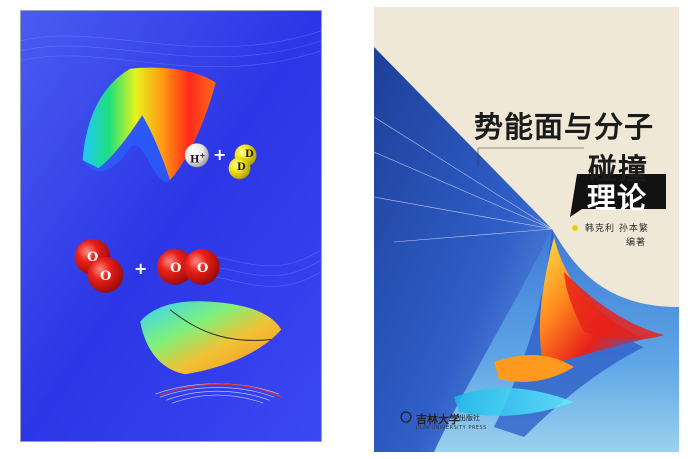  I want to click on h-atom-label: H+, so click(198, 158).